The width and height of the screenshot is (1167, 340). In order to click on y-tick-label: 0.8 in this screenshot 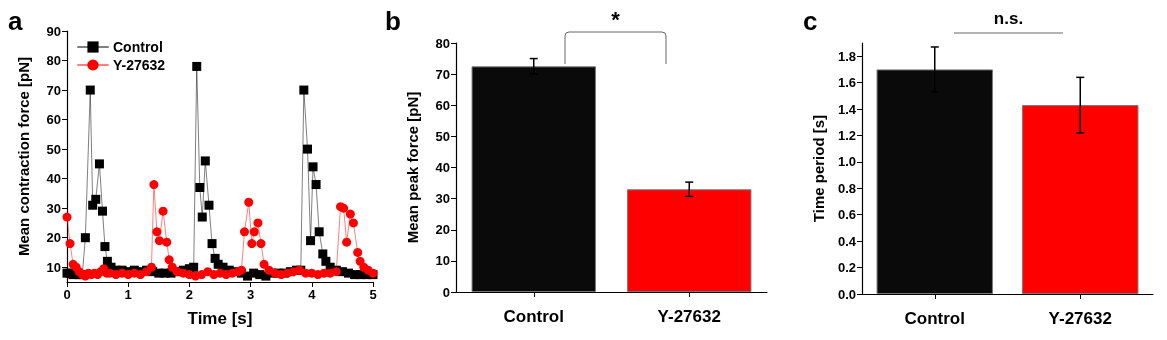, I will do `click(846, 188)`.